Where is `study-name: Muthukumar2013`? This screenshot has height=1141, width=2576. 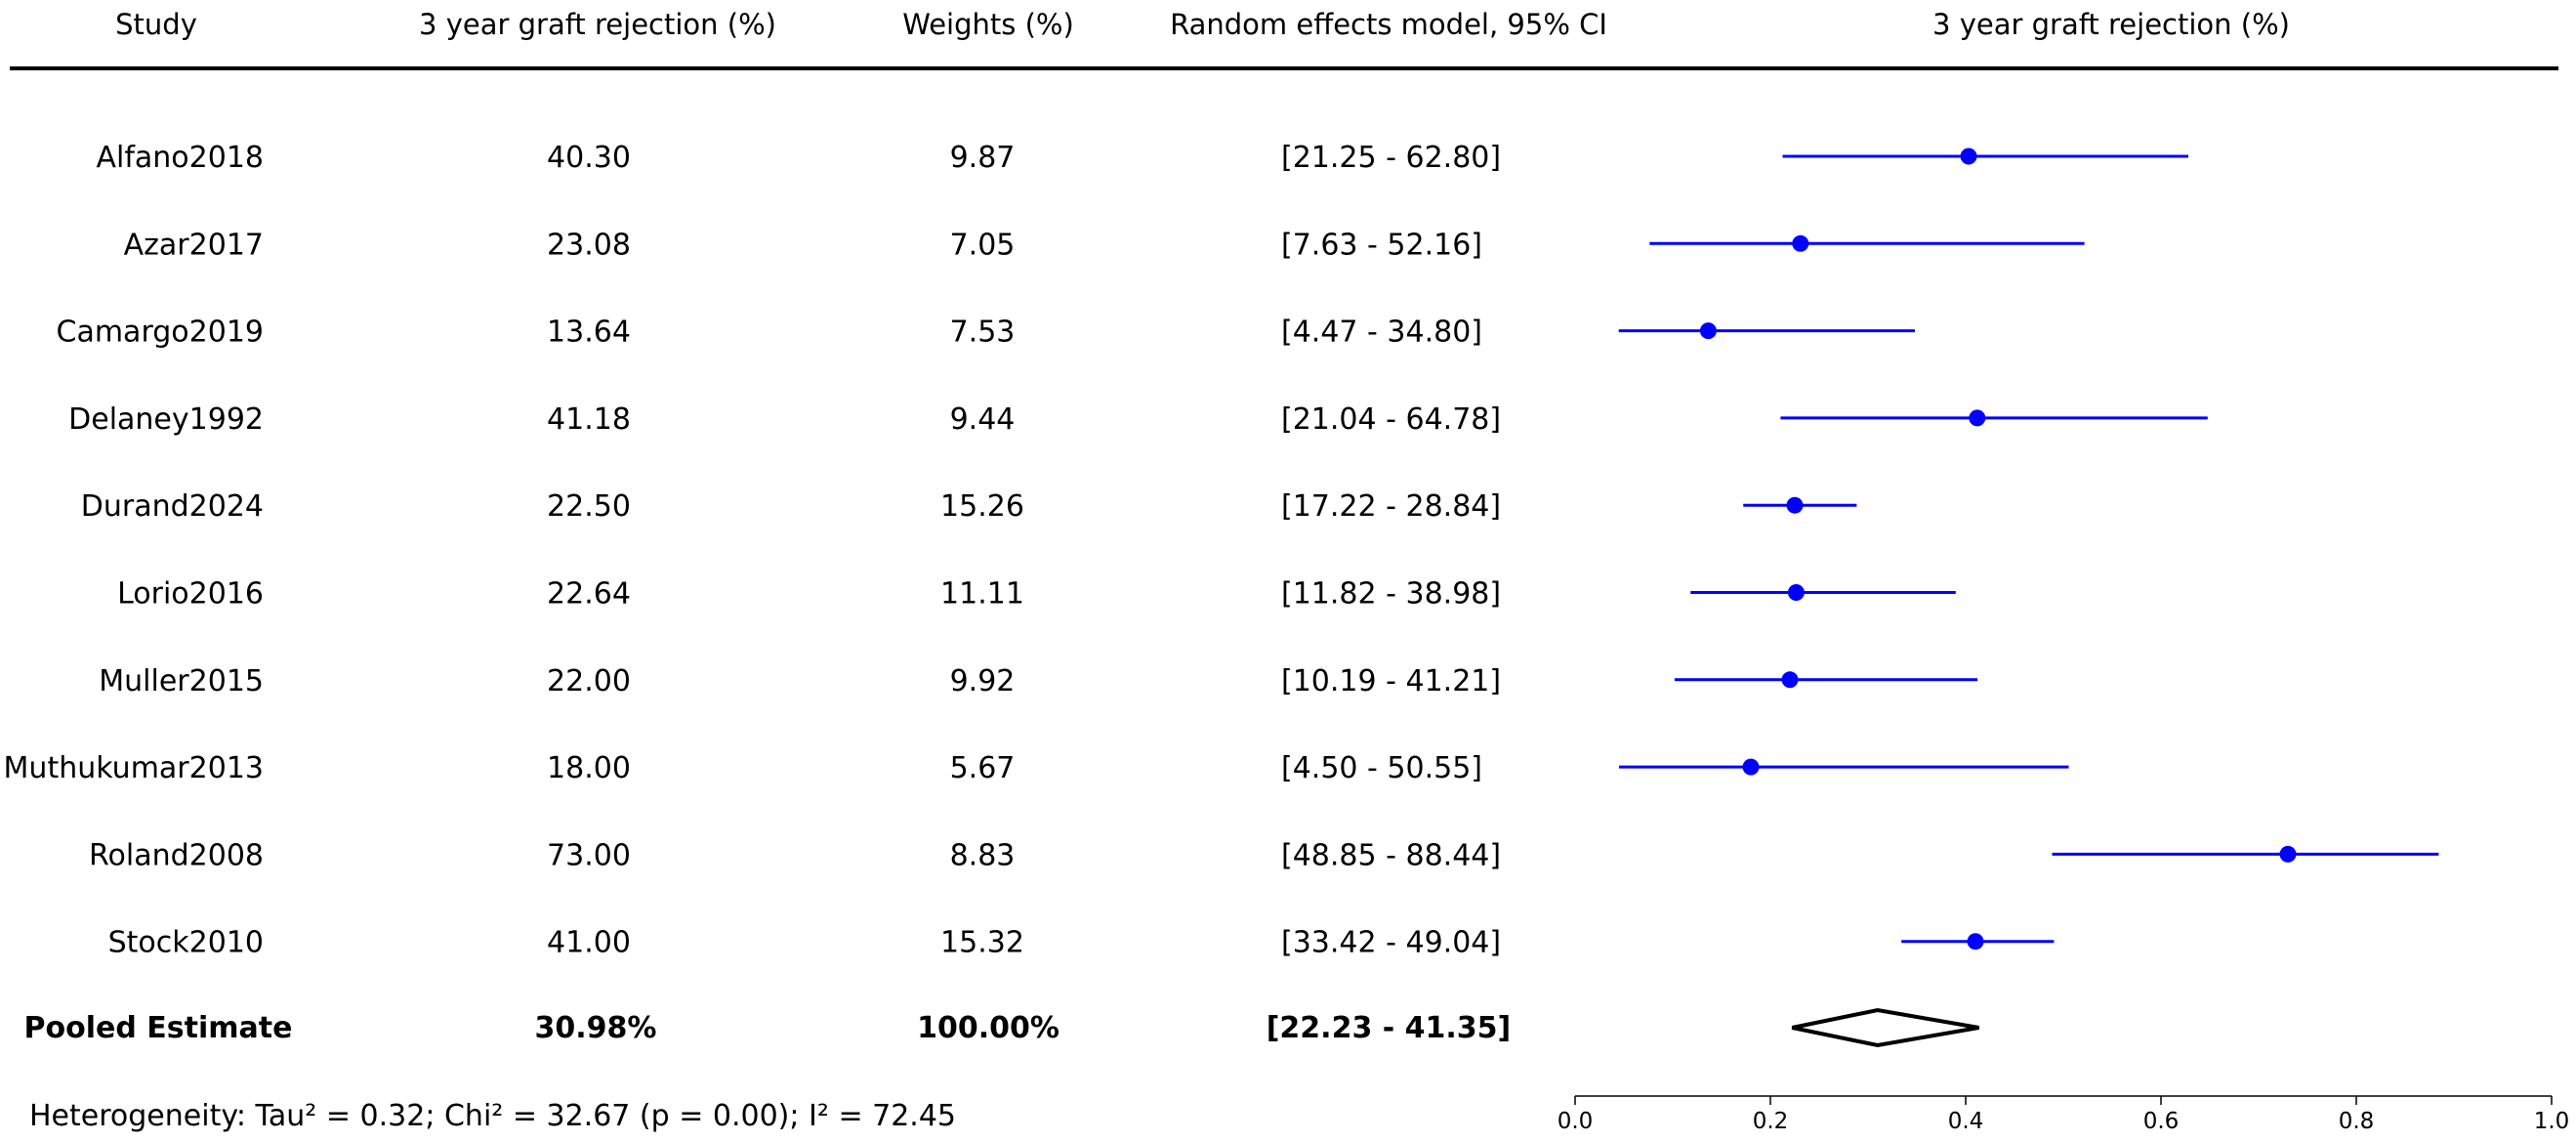 study-name: Muthukumar2013 is located at coordinates (134, 768).